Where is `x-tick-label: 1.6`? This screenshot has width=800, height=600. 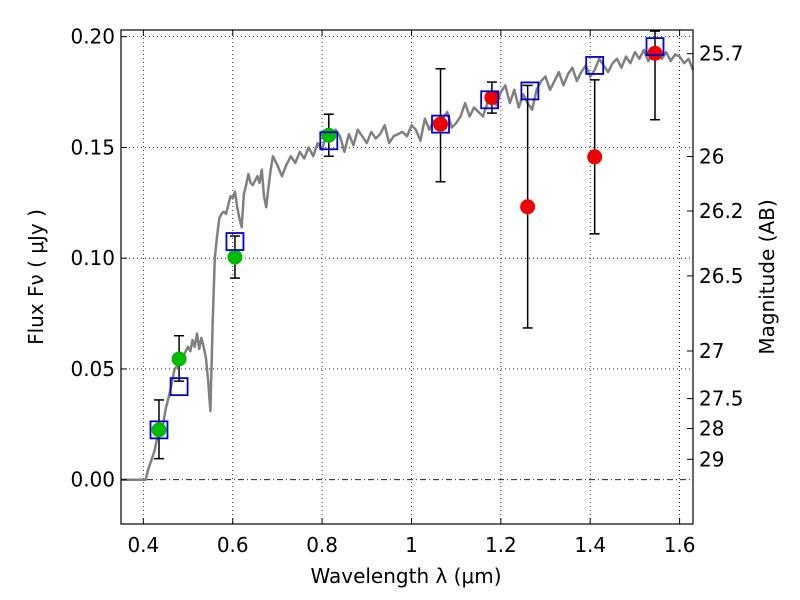 x-tick-label: 1.6 is located at coordinates (680, 545).